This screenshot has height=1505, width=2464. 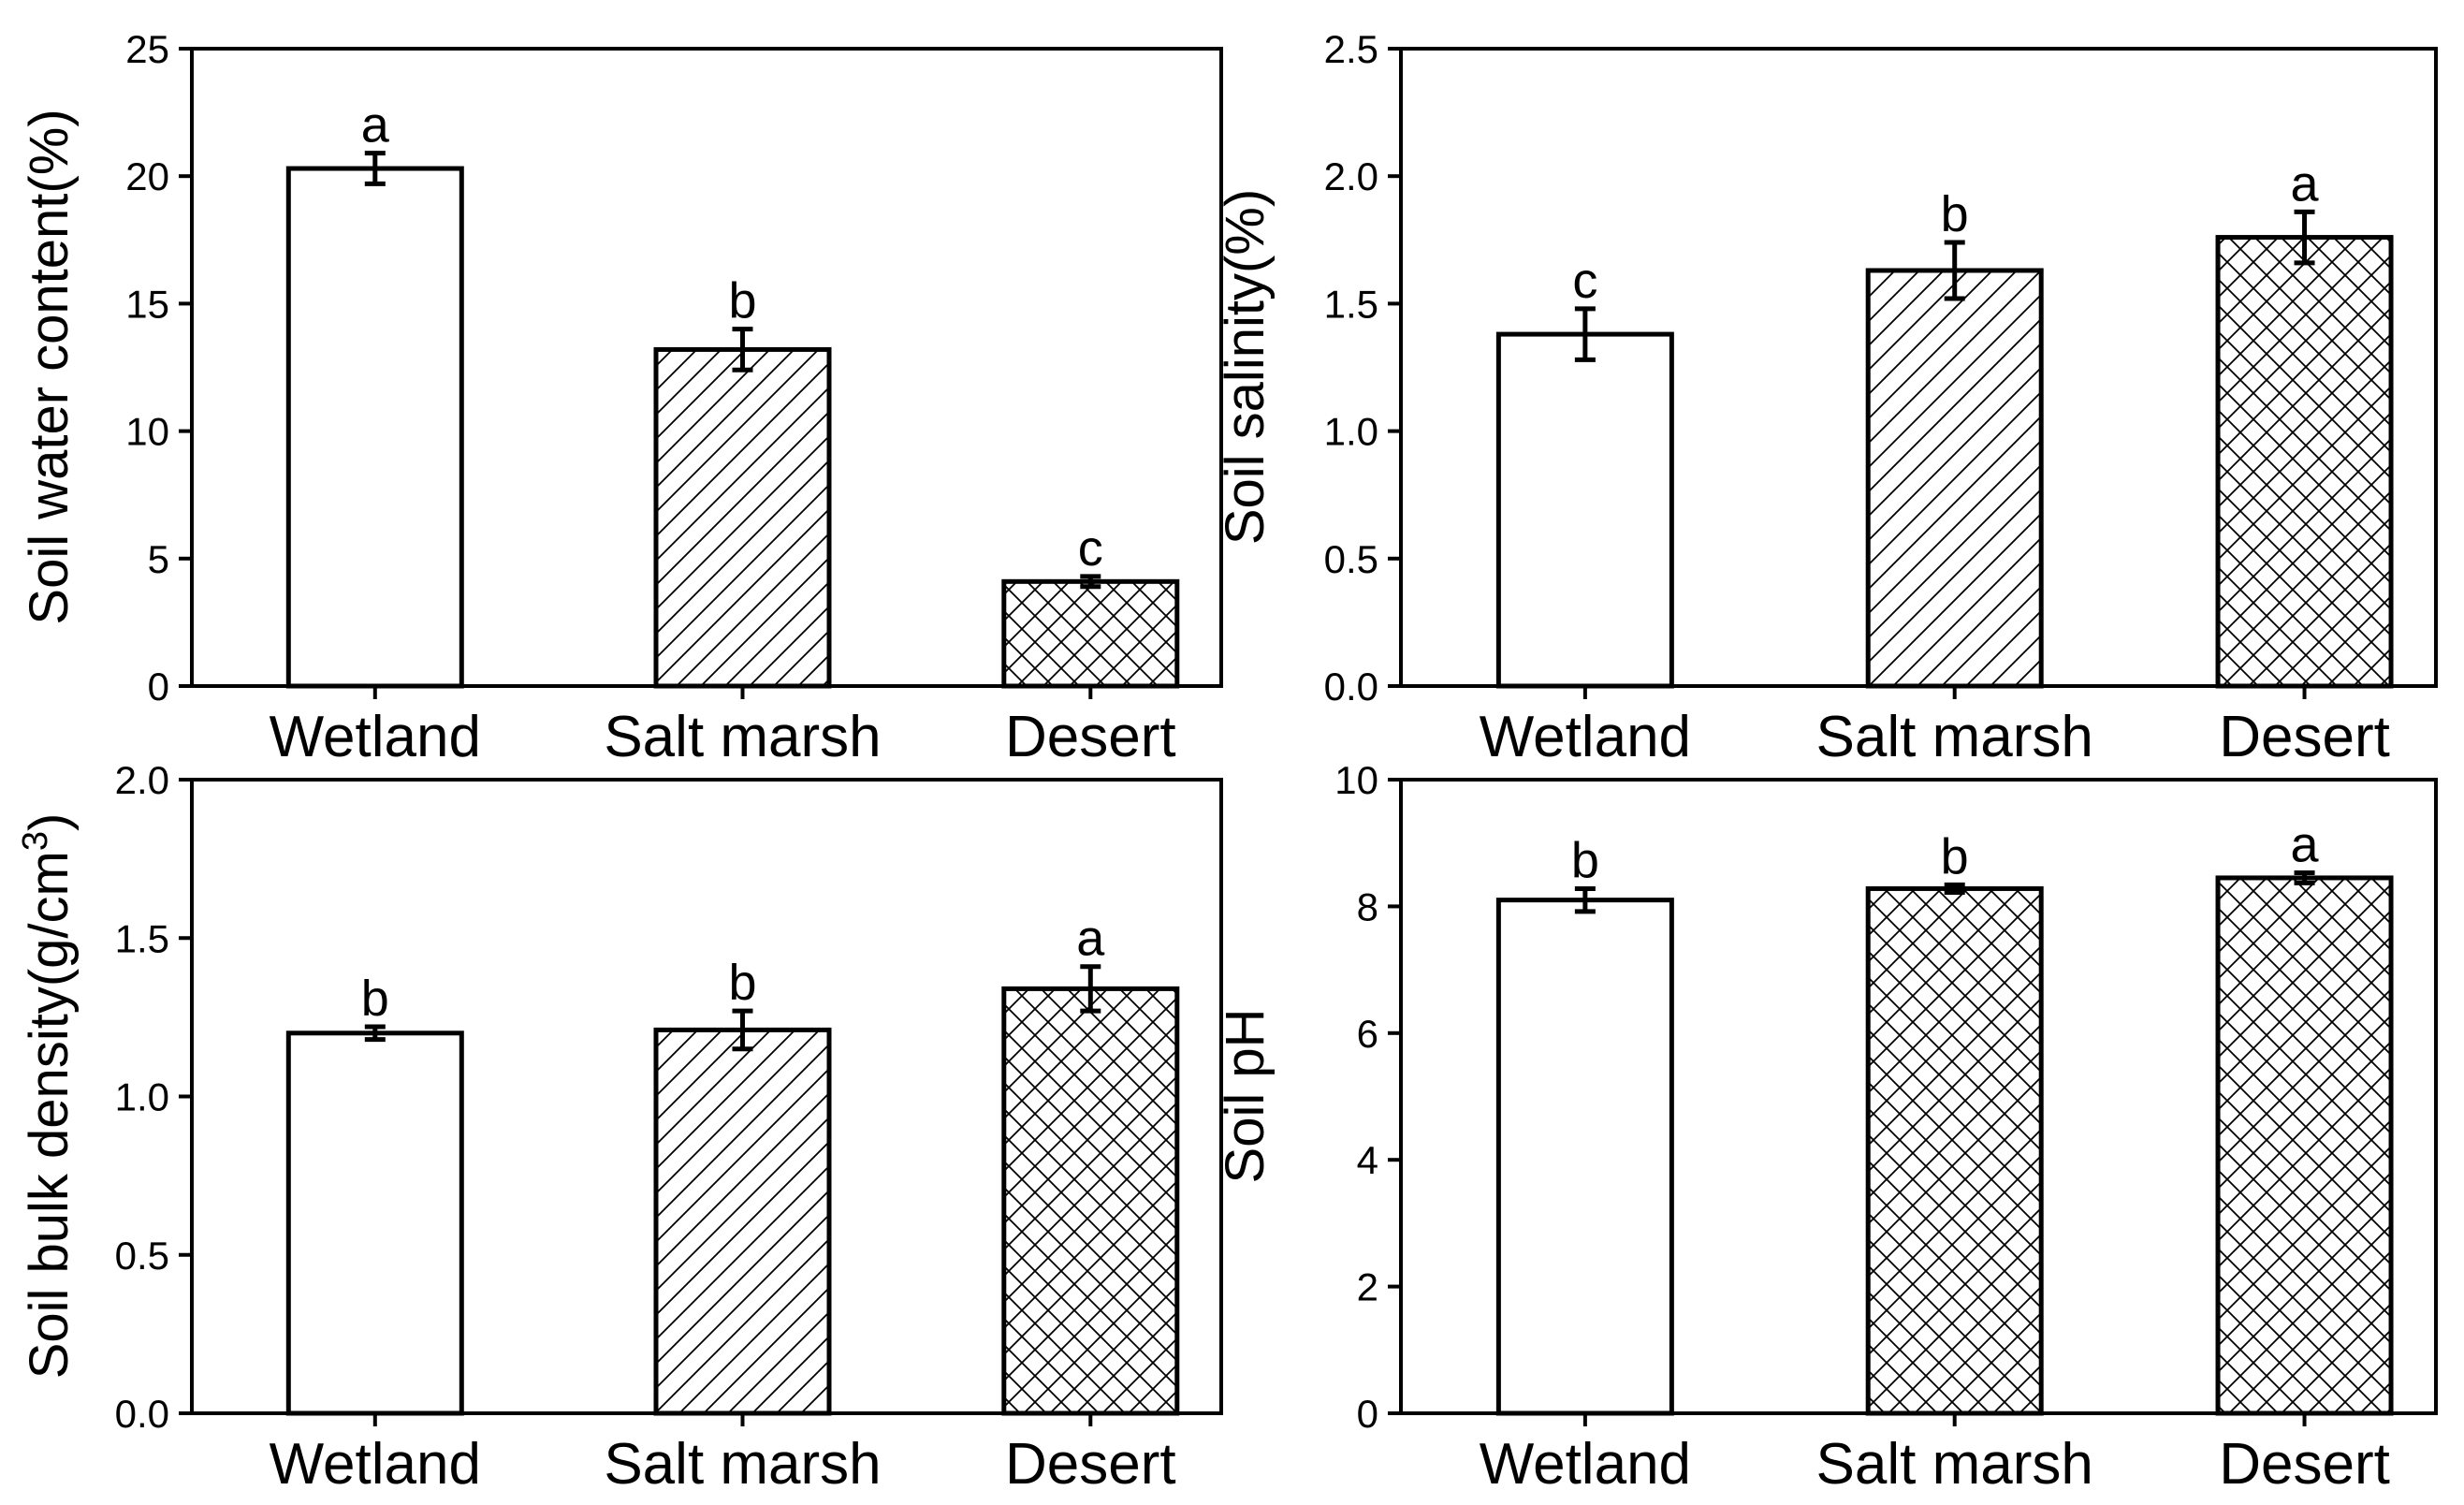 What do you see at coordinates (1367, 1034) in the screenshot?
I see `y-tick-label: 6` at bounding box center [1367, 1034].